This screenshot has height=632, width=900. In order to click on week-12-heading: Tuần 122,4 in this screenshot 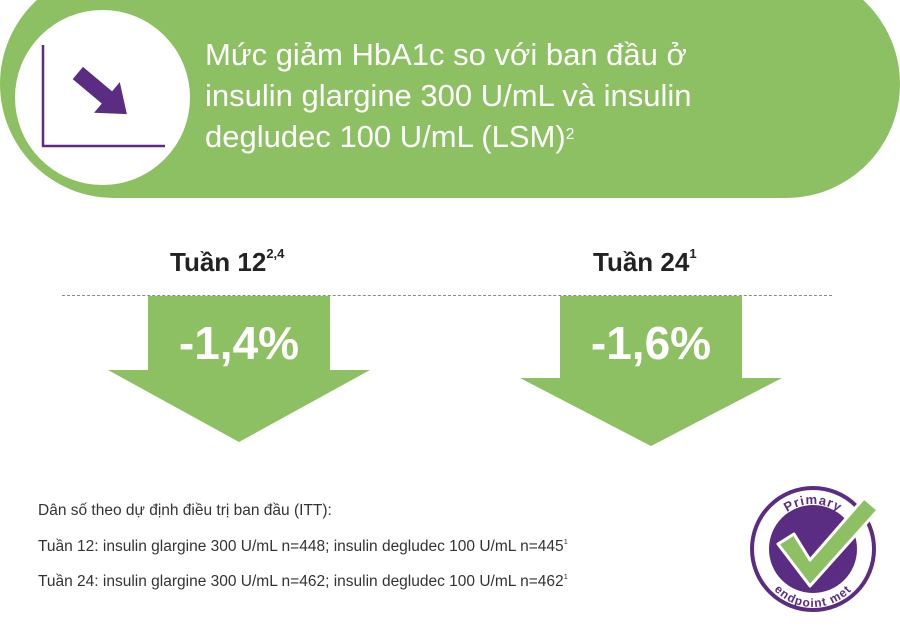, I will do `click(227, 261)`.